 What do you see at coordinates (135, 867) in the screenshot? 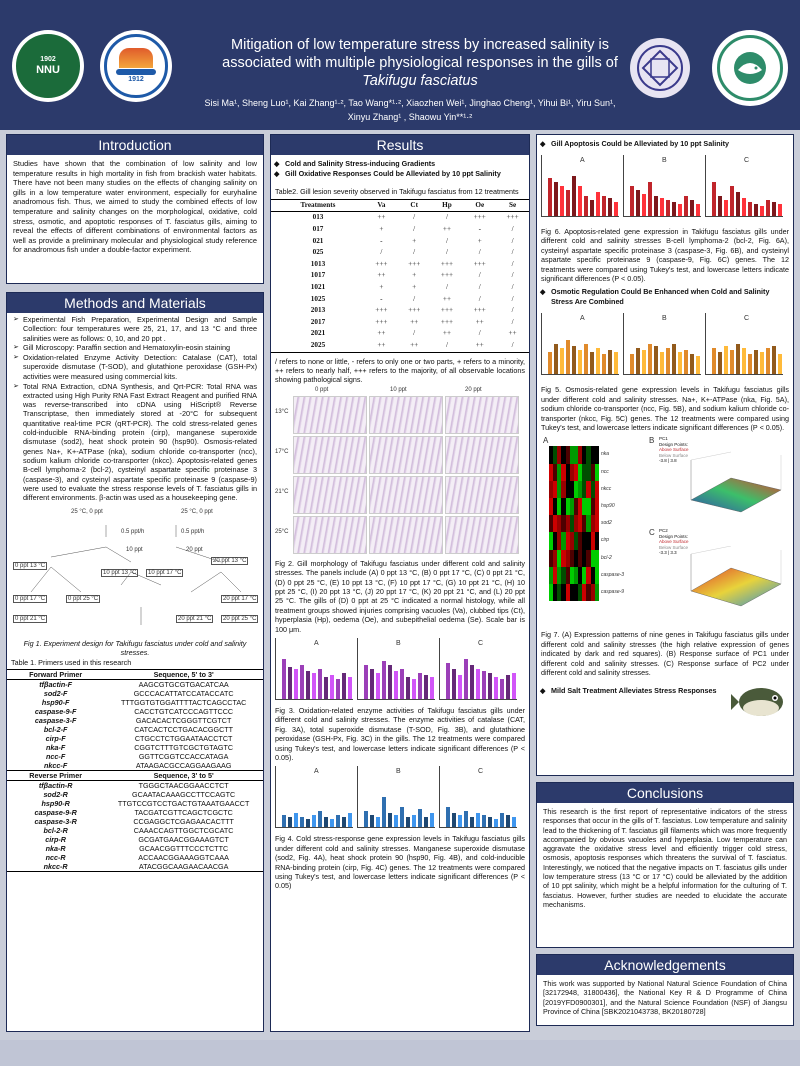
I see `primer-row: nkcc-R ATACGGCAAGAACAACGA` at bounding box center [135, 867].